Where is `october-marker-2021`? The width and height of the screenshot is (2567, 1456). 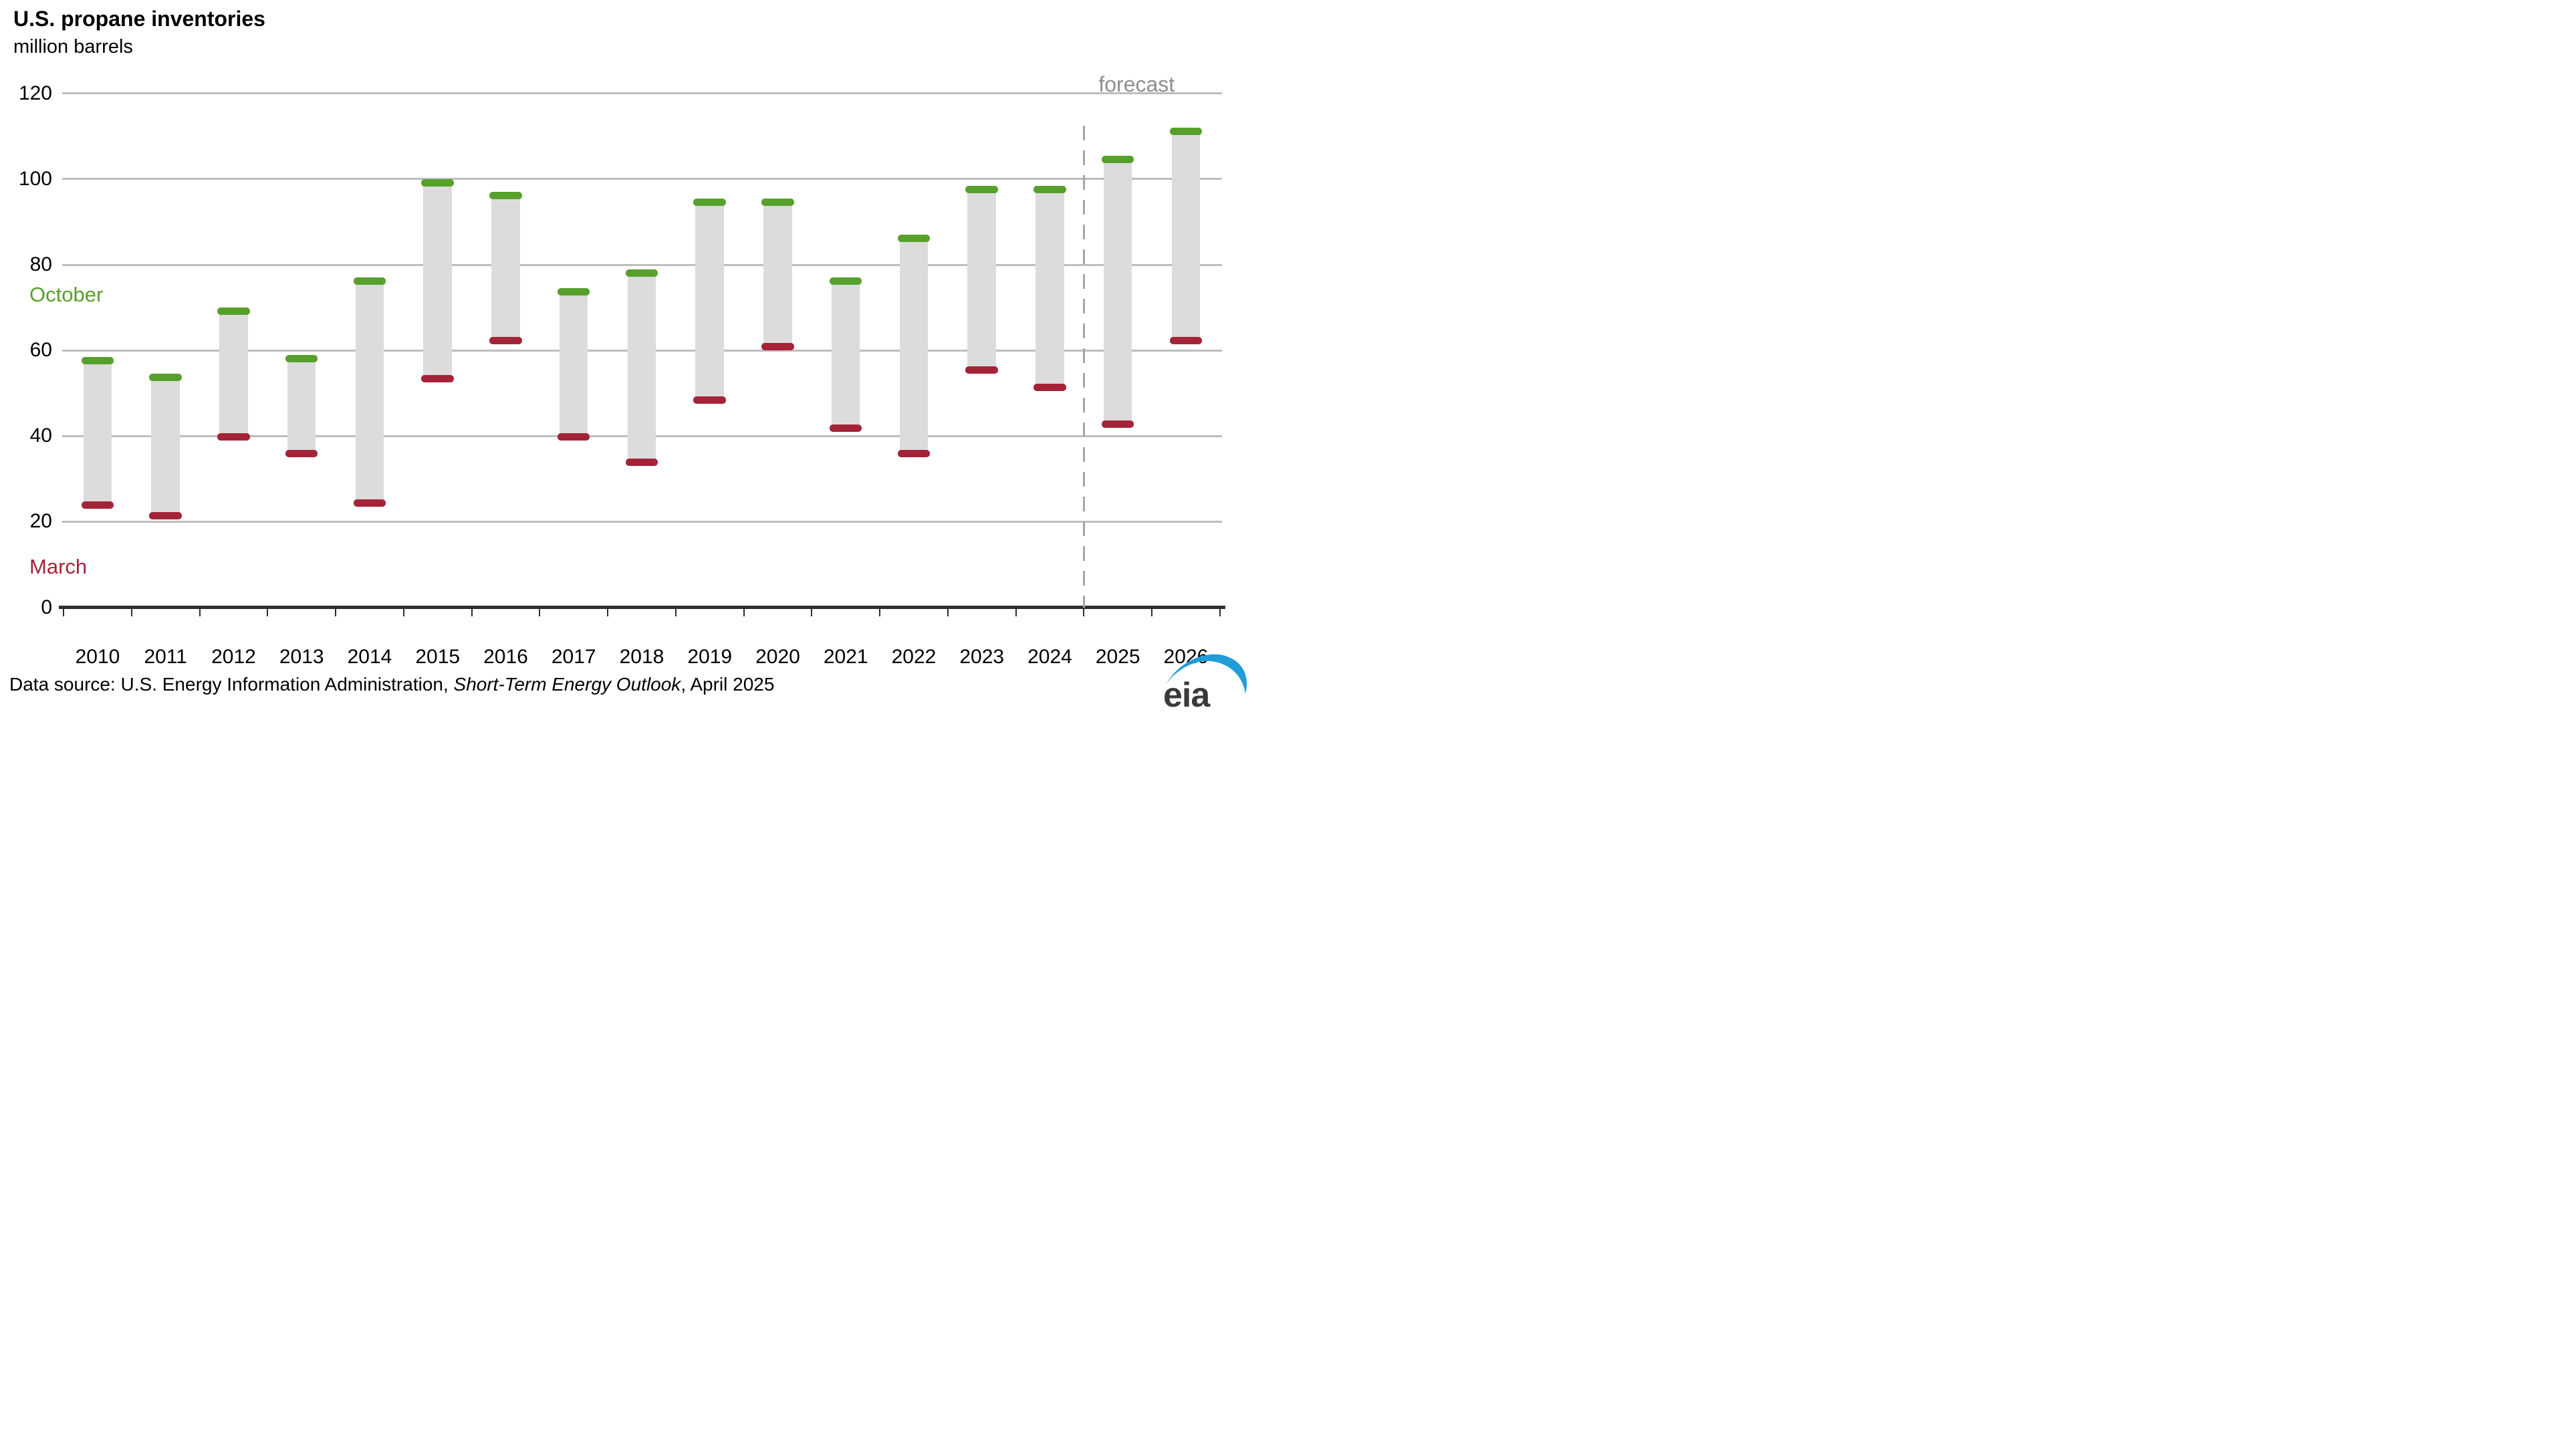
october-marker-2021 is located at coordinates (845, 281).